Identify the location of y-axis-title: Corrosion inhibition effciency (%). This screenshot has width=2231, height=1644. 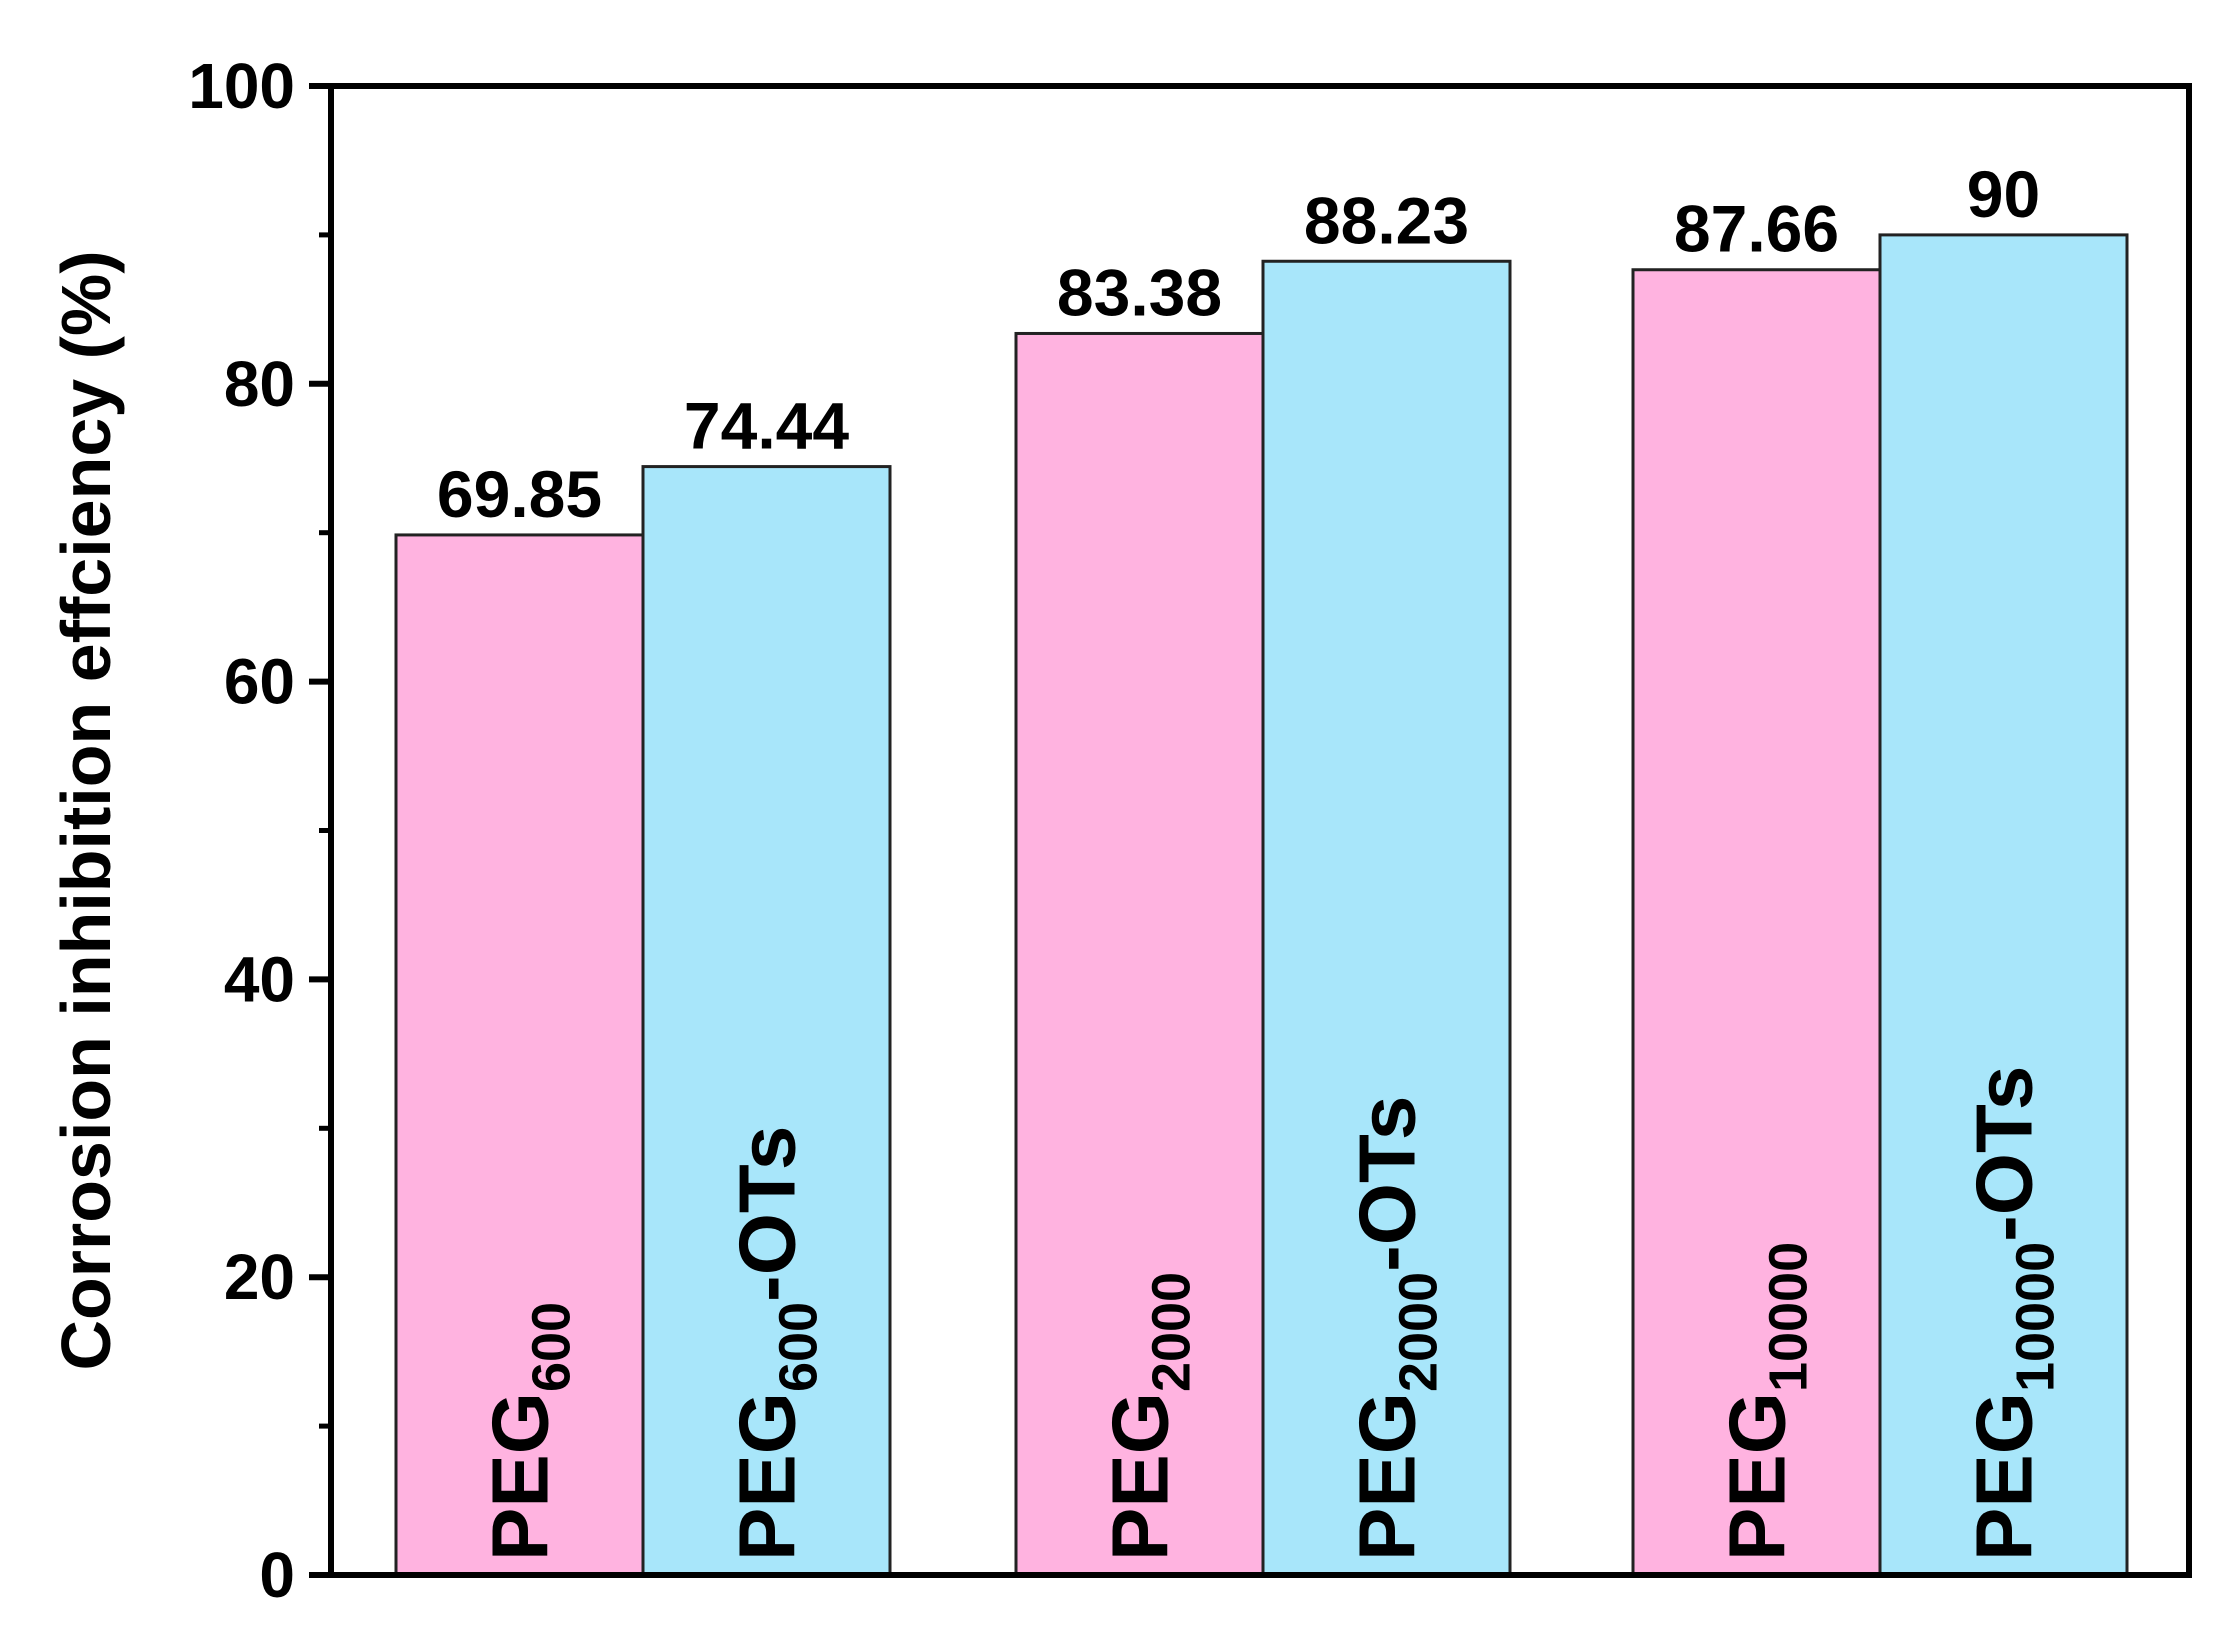
(86, 810).